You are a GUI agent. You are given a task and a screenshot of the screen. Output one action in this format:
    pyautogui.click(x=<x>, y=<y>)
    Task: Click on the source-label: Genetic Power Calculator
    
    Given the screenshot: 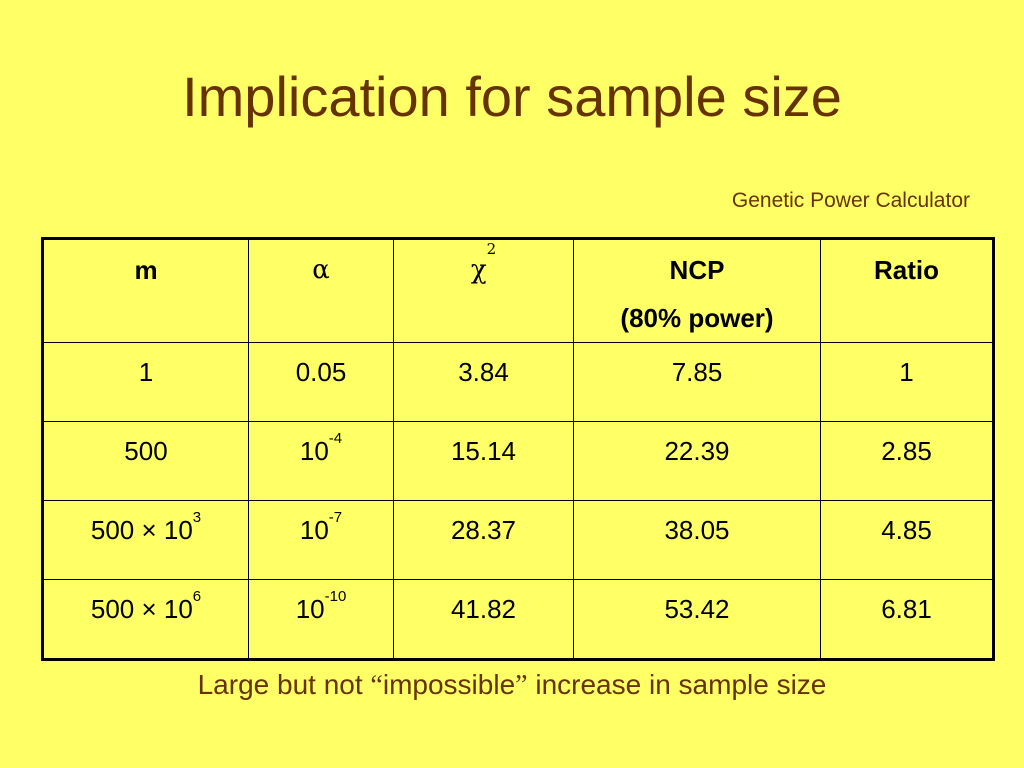 What is the action you would take?
    pyautogui.click(x=850, y=200)
    